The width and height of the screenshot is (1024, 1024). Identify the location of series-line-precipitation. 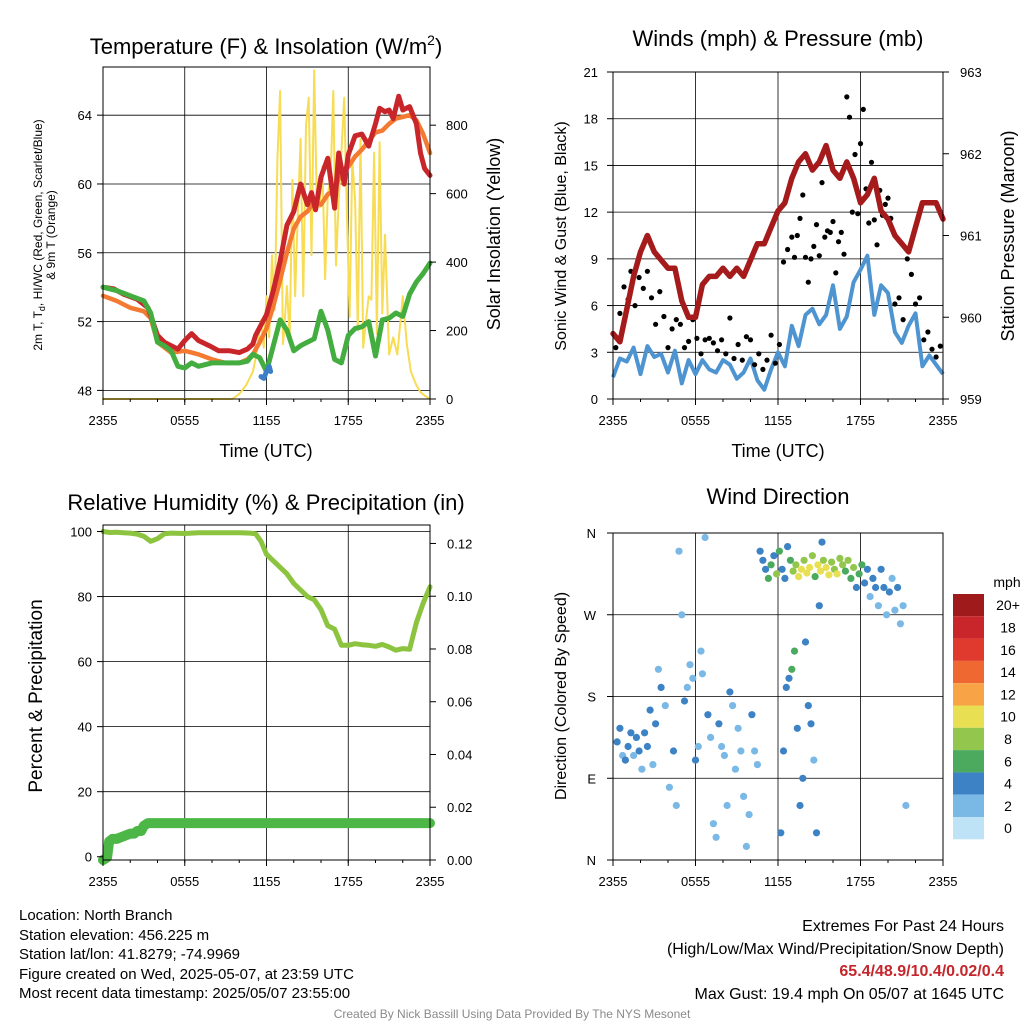
(266, 841).